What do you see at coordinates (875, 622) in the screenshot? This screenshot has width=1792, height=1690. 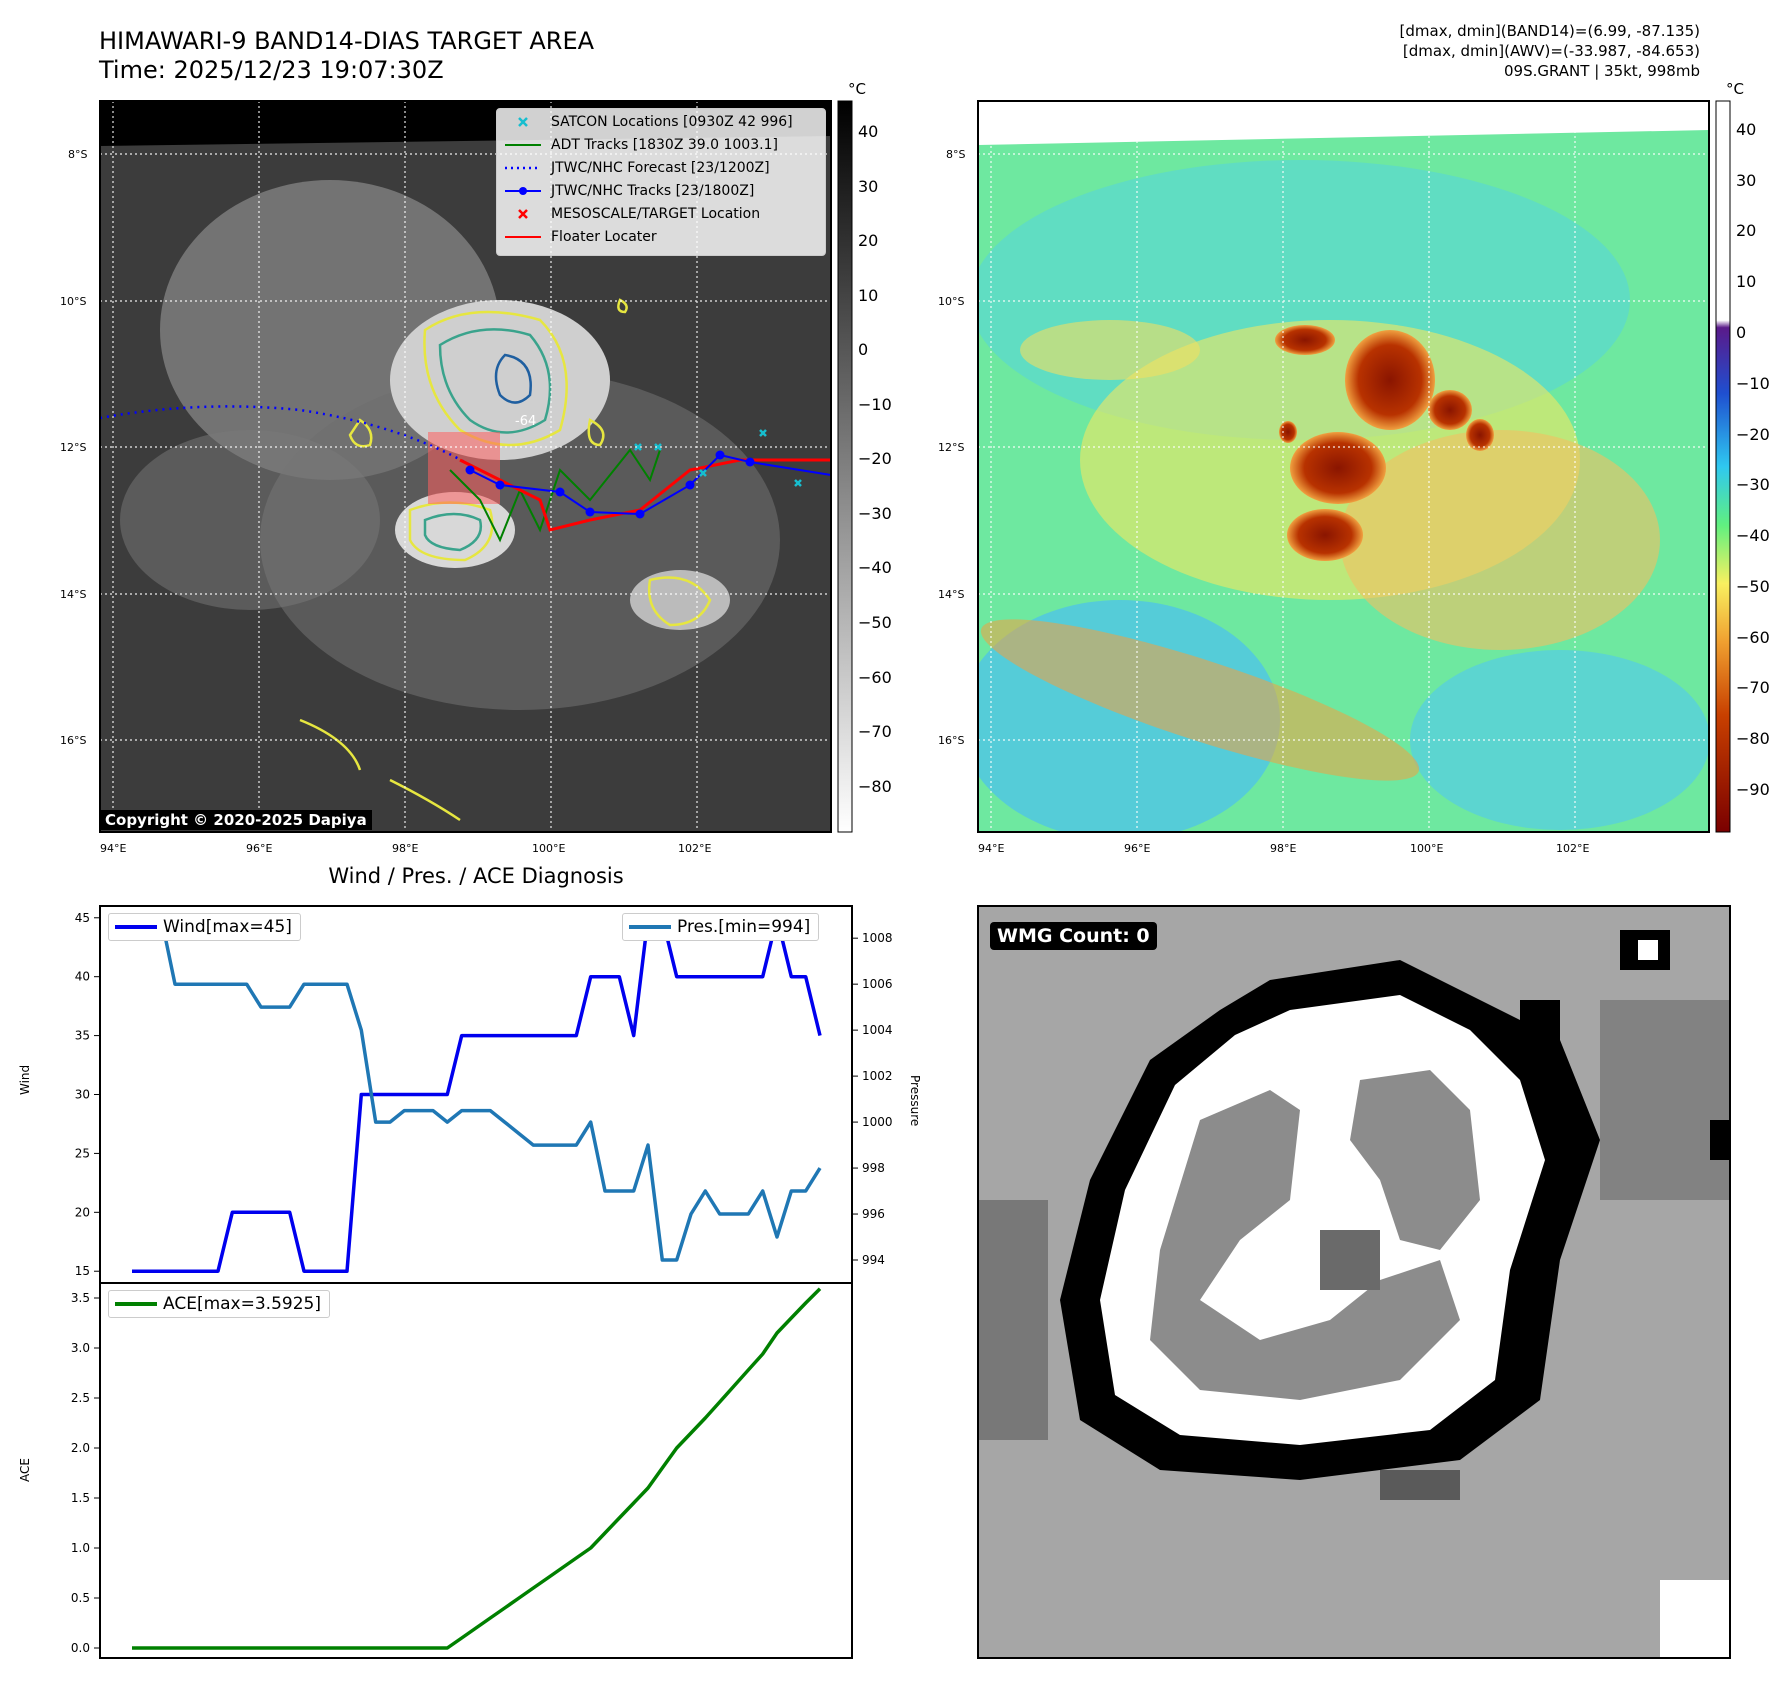 I see `ir-colorbar-tick: −50` at bounding box center [875, 622].